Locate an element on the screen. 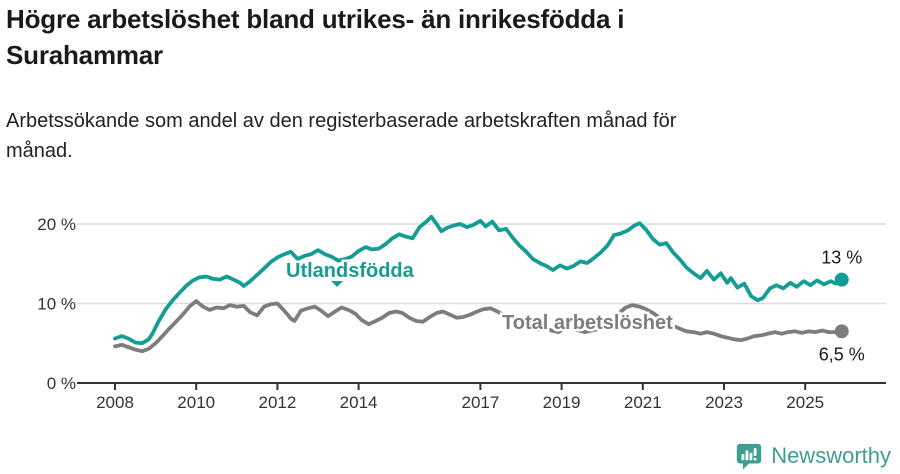  series-line-total-arbetsloshet is located at coordinates (478, 326).